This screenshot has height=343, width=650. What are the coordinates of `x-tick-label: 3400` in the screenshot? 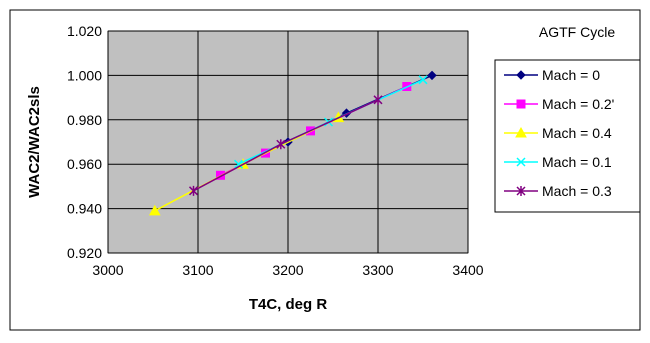 It's located at (467, 270).